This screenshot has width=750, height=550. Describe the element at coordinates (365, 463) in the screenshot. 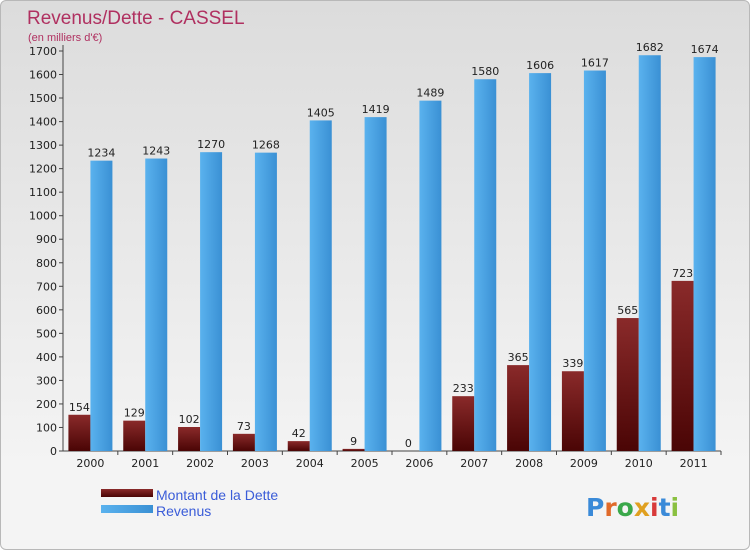

I see `x-tick-label: 2005` at that location.